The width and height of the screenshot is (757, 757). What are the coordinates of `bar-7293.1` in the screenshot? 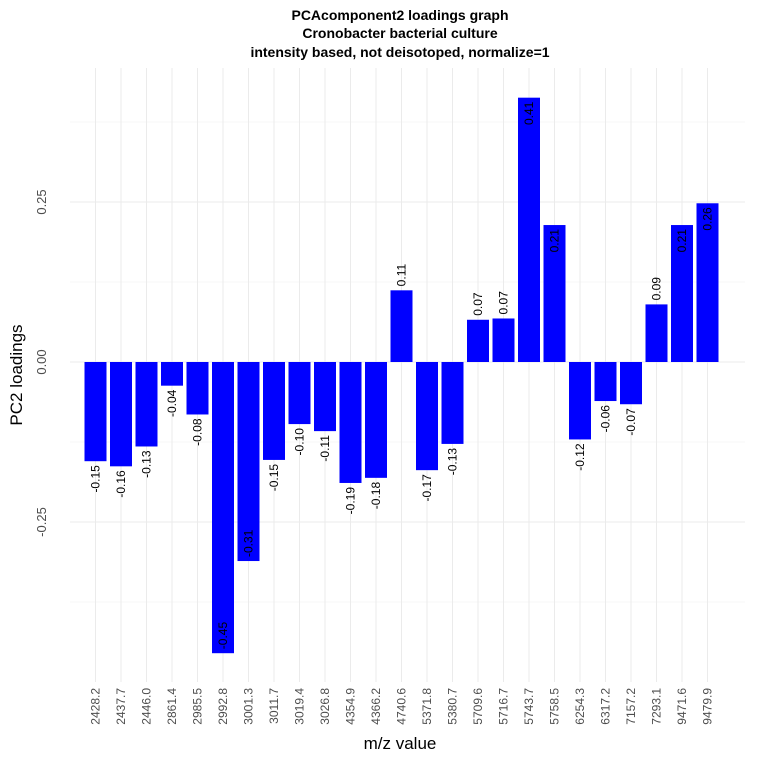 It's located at (656, 333).